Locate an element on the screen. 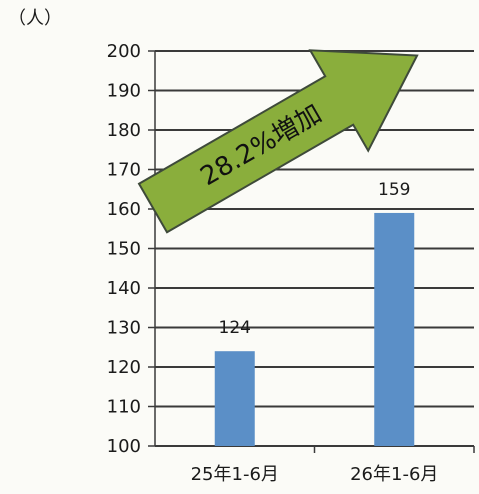 The height and width of the screenshot is (494, 479). y-tick-labels: 100 110 120 130 140 150 160 170 180 190 200 is located at coordinates (124, 249).